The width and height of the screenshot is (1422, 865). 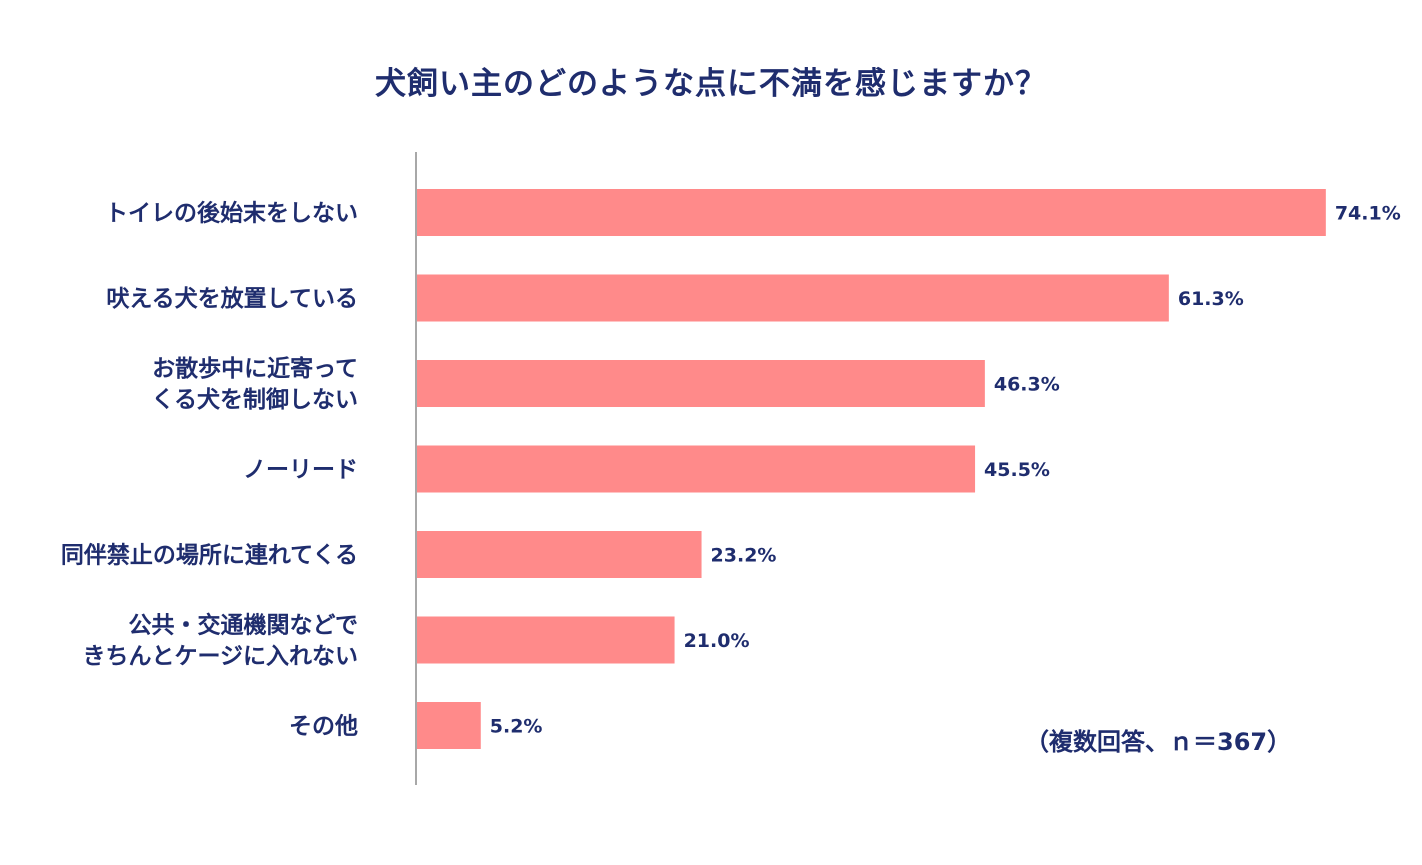 I want to click on value-label: 21.0%, so click(x=717, y=641).